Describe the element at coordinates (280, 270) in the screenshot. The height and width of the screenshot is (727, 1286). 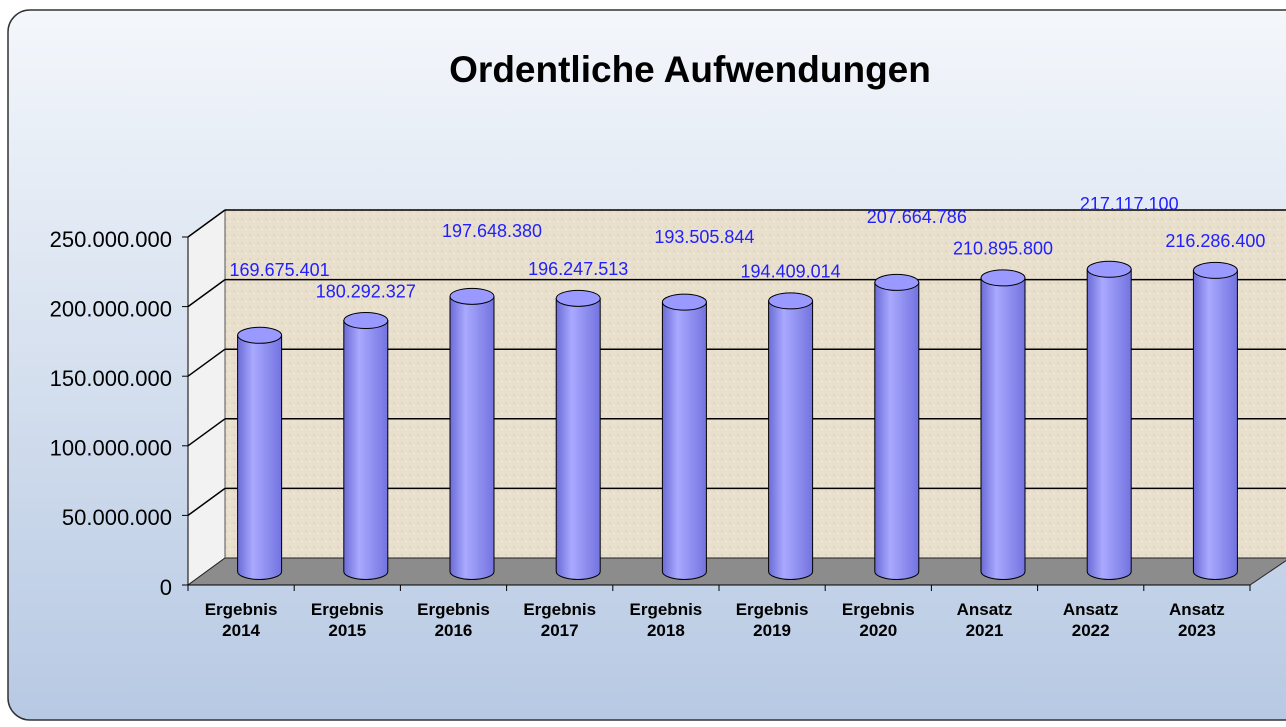
I see `data-label: 169.675.401` at that location.